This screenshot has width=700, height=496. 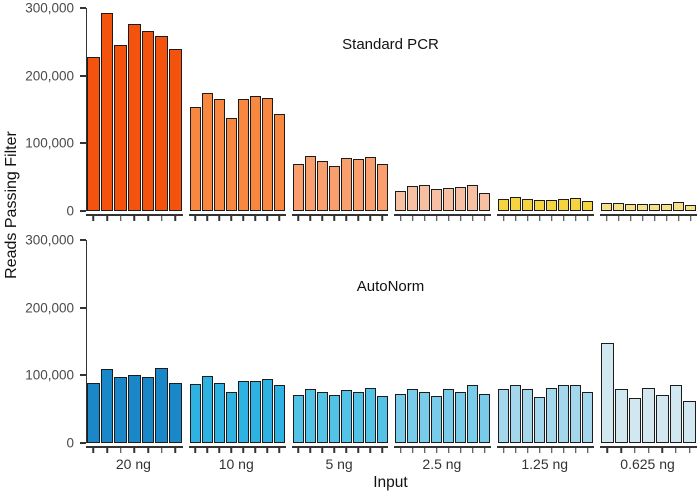 What do you see at coordinates (339, 464) in the screenshot?
I see `x-category-label: 5 ng` at bounding box center [339, 464].